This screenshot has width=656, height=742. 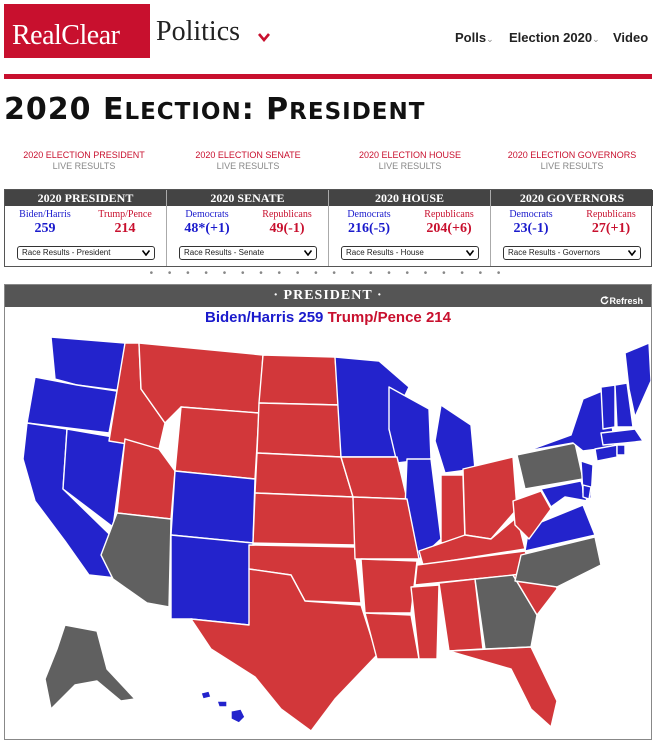 What do you see at coordinates (369, 222) in the screenshot?
I see `results-left: Democrats 216(-5)` at bounding box center [369, 222].